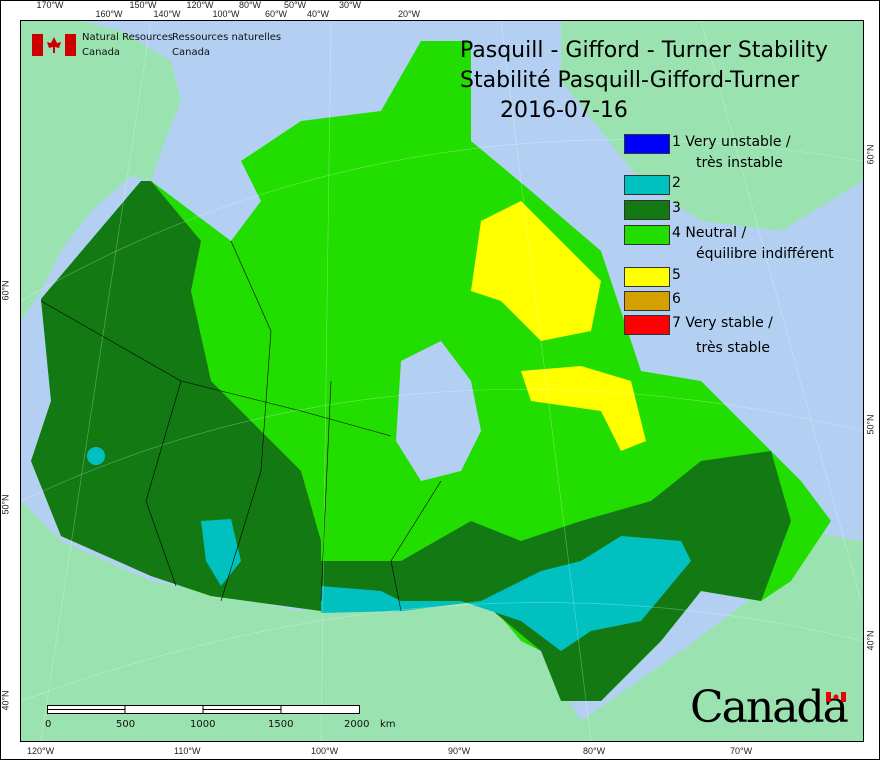 The width and height of the screenshot is (880, 760). Describe the element at coordinates (630, 80) in the screenshot. I see `title-fr: Stabilité Pasquill-Gifford-Turner` at that location.